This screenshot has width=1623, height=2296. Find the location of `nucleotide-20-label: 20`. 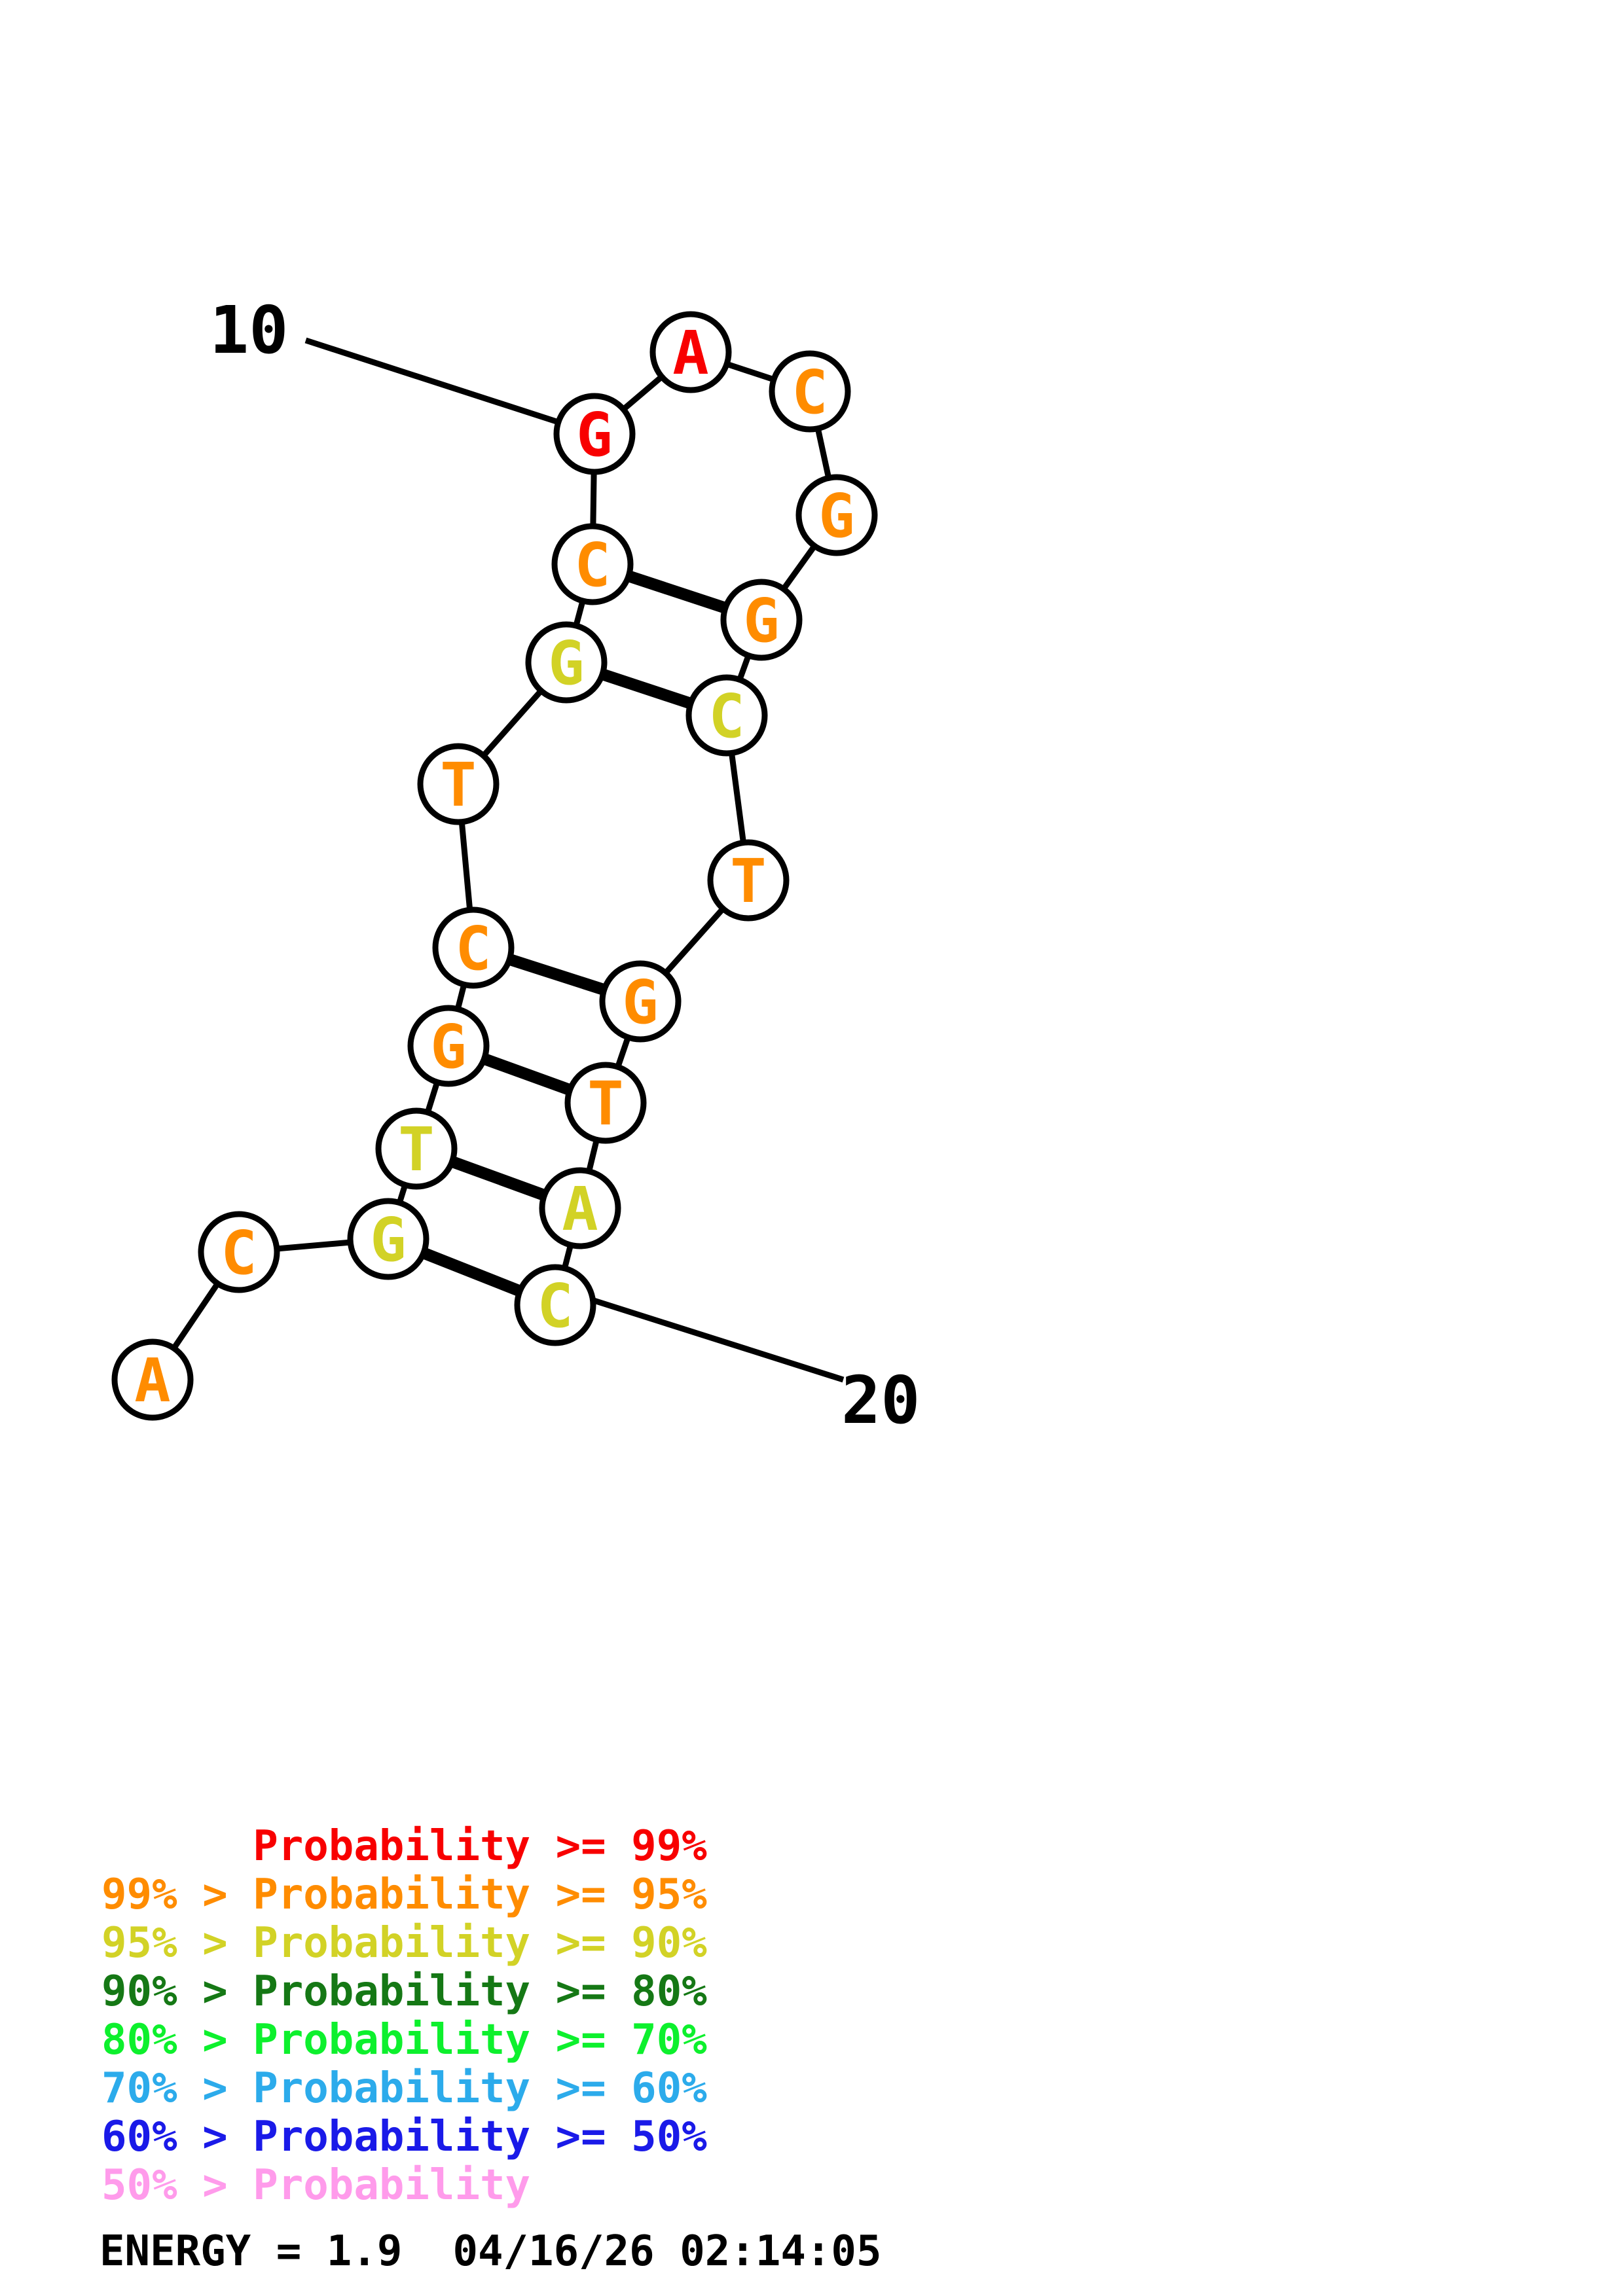

nucleotide-20-label: 20 is located at coordinates (881, 1400).